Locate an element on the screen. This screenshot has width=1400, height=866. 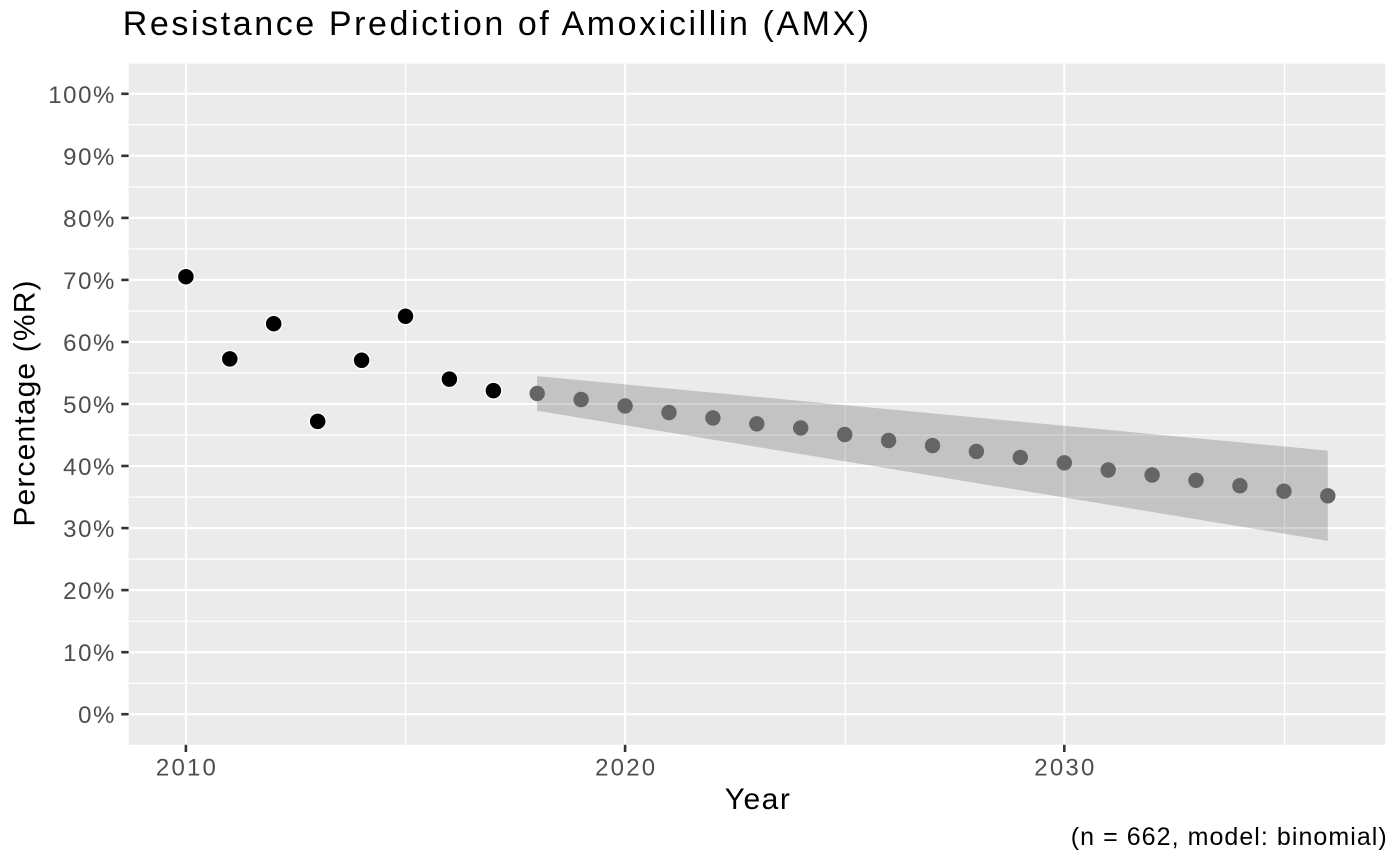
svg-text: 40% is located at coordinates (89, 467).